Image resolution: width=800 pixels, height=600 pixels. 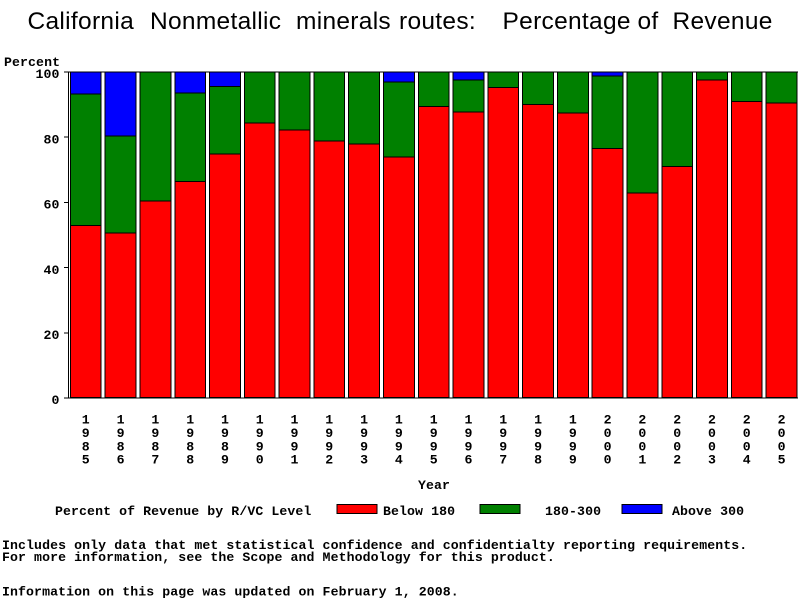 What do you see at coordinates (51, 205) in the screenshot?
I see `svg-text: 60` at bounding box center [51, 205].